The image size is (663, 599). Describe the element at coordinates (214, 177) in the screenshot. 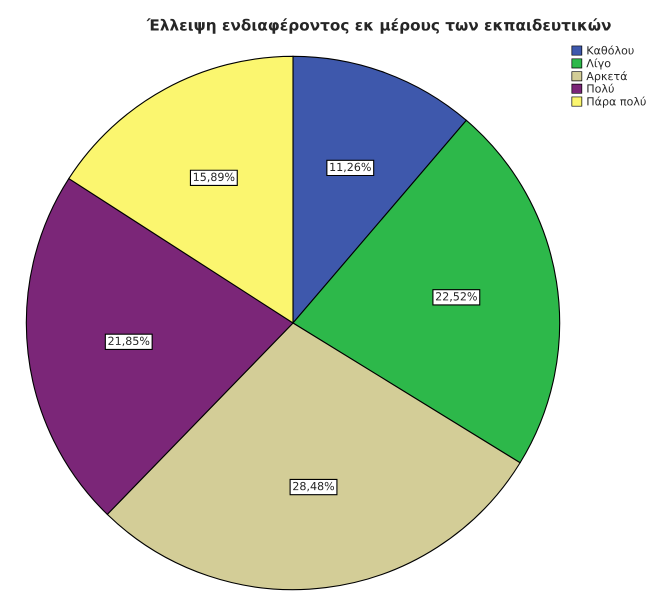

I see `data-label: 15,89%` at that location.